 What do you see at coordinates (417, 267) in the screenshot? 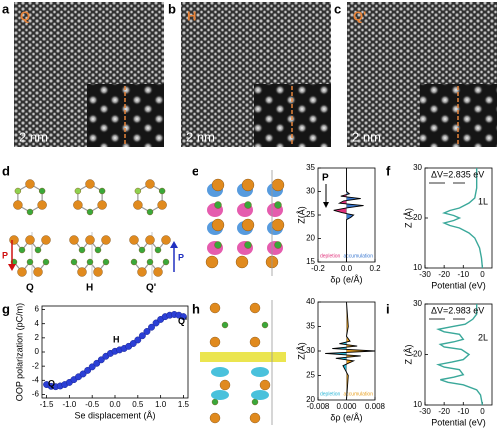
I see `y-tick-label: 10` at bounding box center [417, 267].